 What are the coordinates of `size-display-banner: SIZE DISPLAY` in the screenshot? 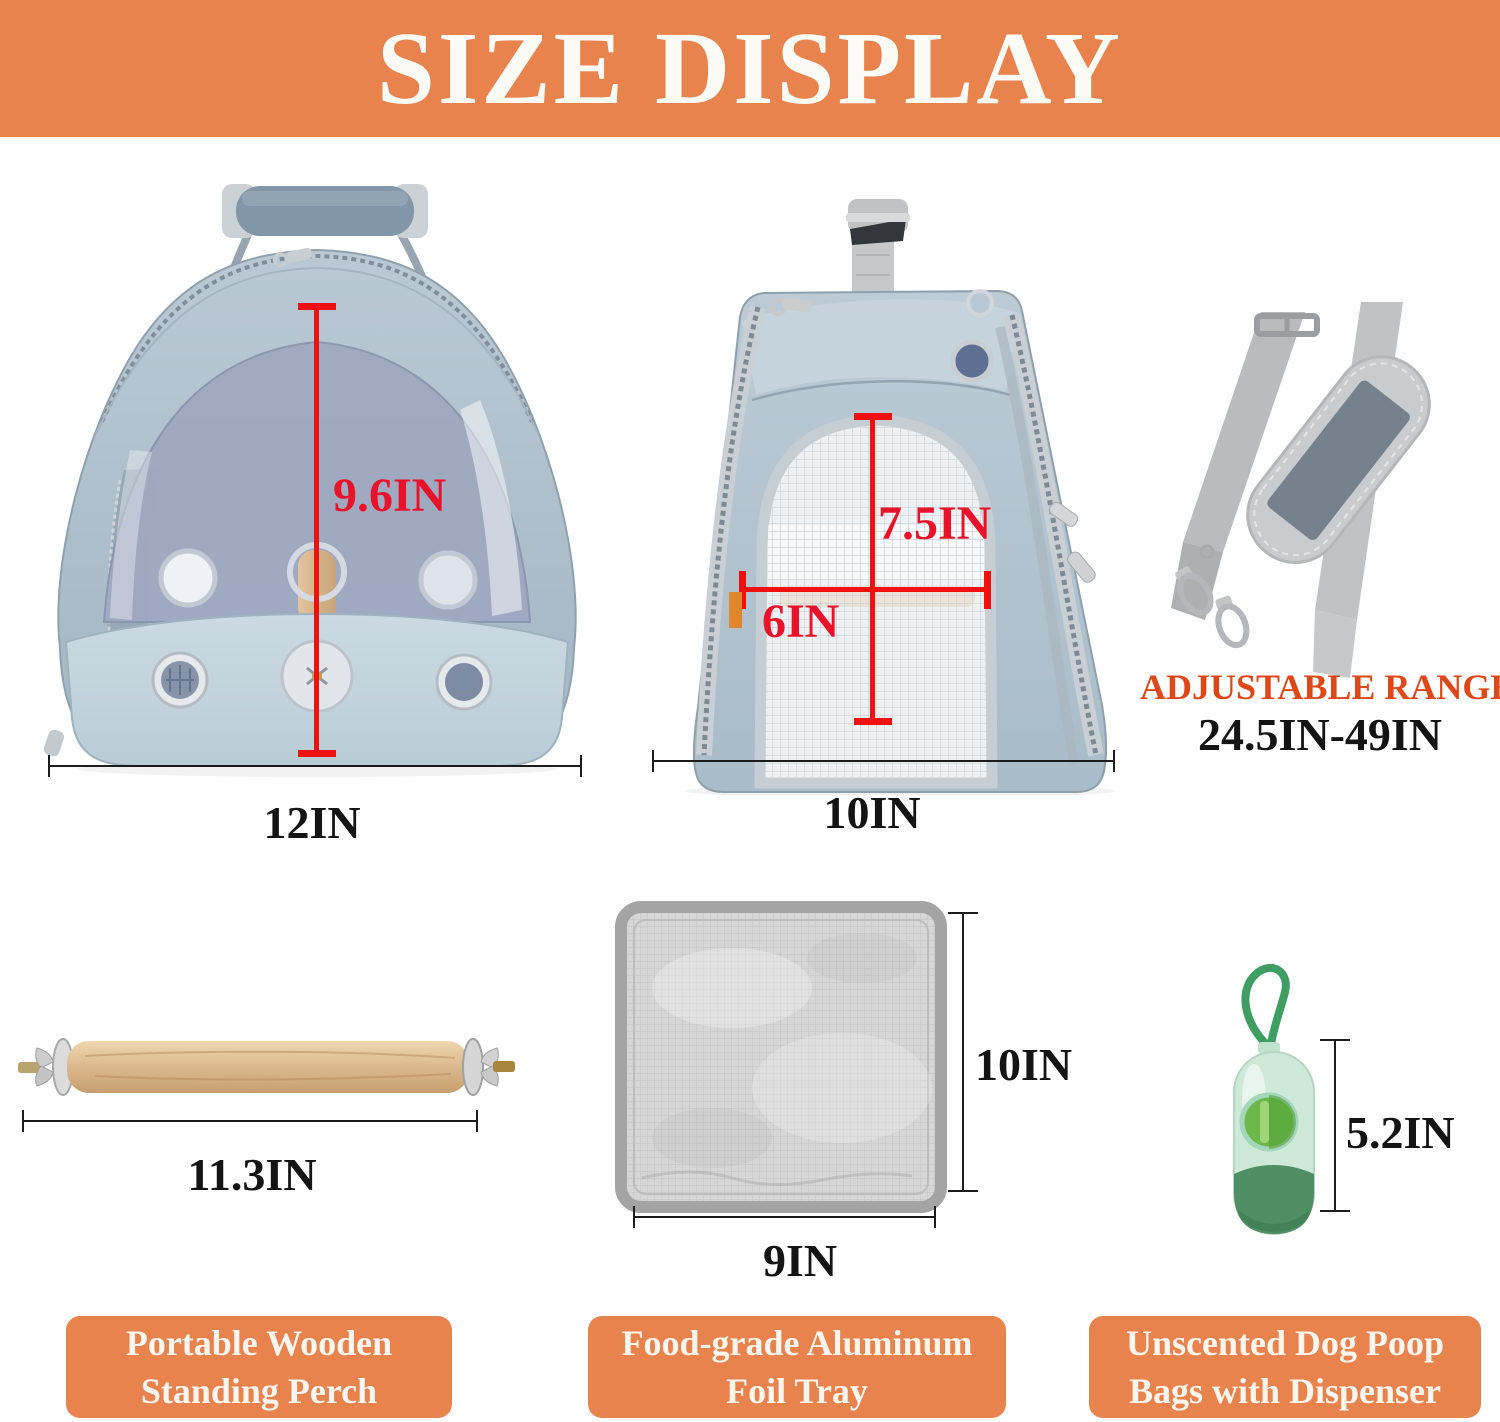 It's located at (750, 68).